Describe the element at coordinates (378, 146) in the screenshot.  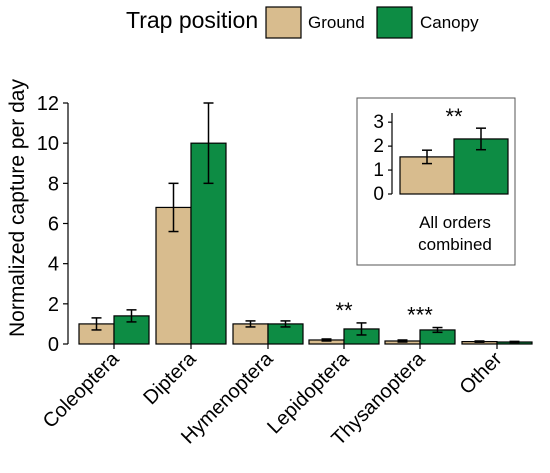
I see `inset-y-tick-label-2: 2` at that location.